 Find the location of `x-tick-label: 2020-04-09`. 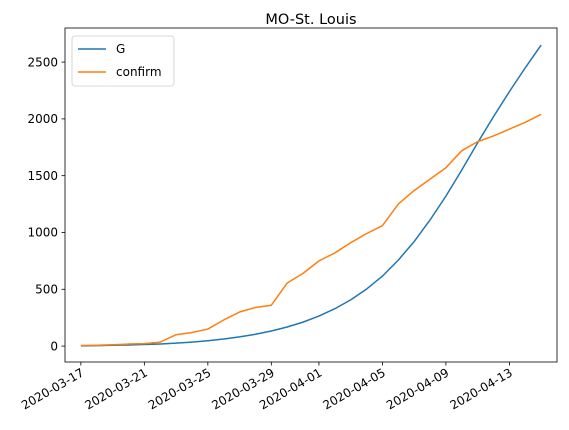

x-tick-label: 2020-04-09 is located at coordinates (417, 388).